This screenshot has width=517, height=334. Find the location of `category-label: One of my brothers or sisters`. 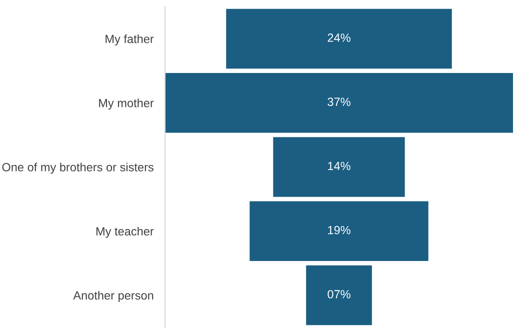

category-label: One of my brothers or sisters is located at coordinates (78, 168).